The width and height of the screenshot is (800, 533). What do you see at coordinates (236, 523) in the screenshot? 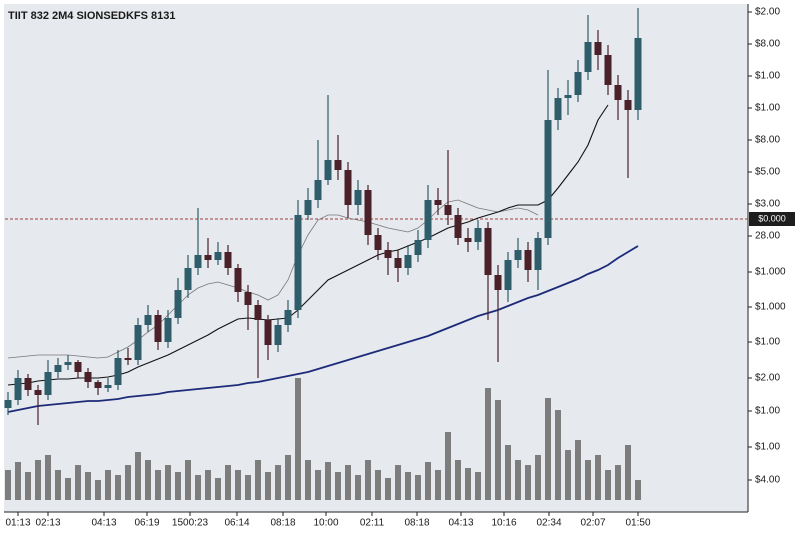
I see `x-tick-label: 06:14` at bounding box center [236, 523].